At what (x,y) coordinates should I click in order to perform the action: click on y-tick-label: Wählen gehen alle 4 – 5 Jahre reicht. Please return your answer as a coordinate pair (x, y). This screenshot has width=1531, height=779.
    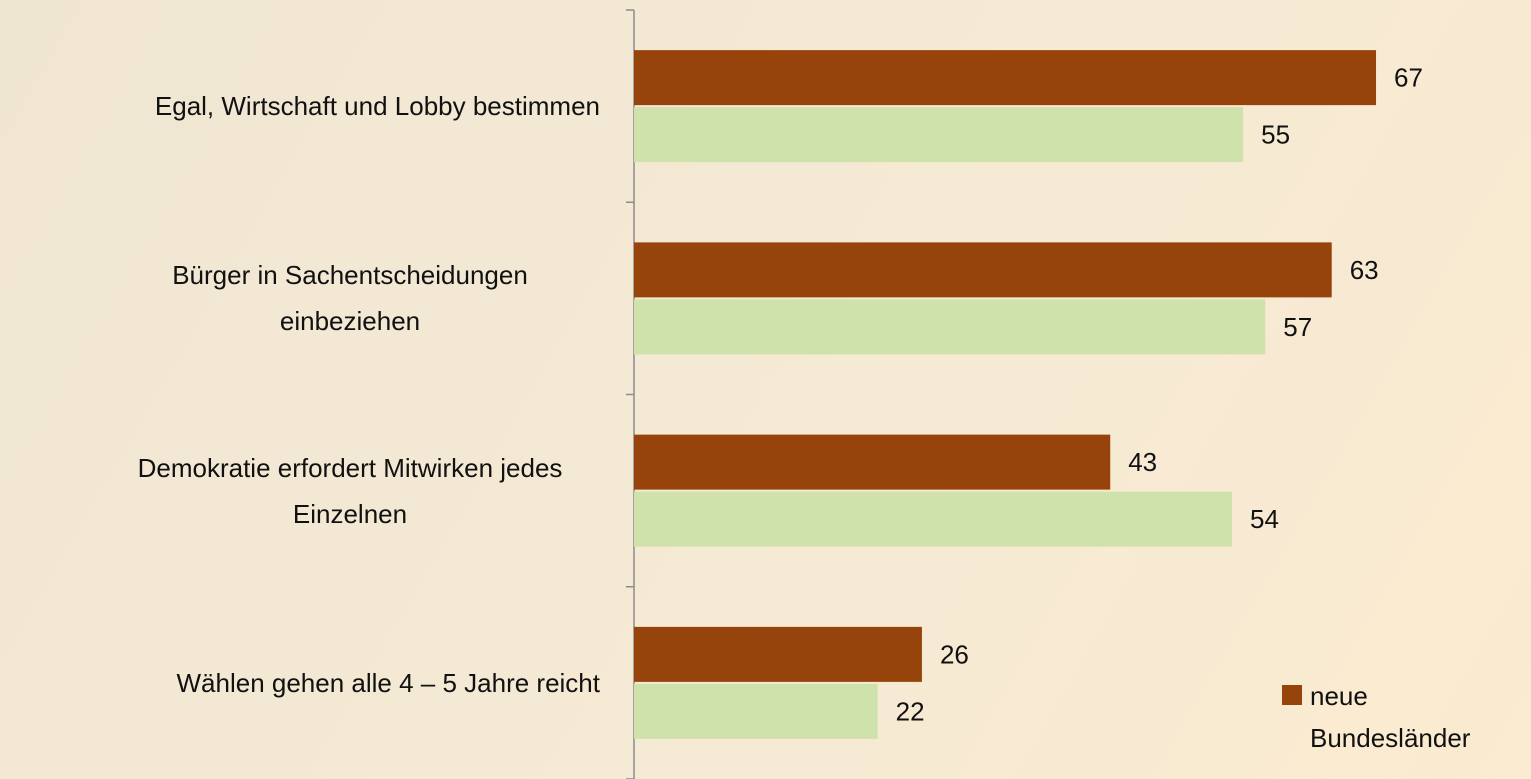
    Looking at the image, I should click on (300, 683).